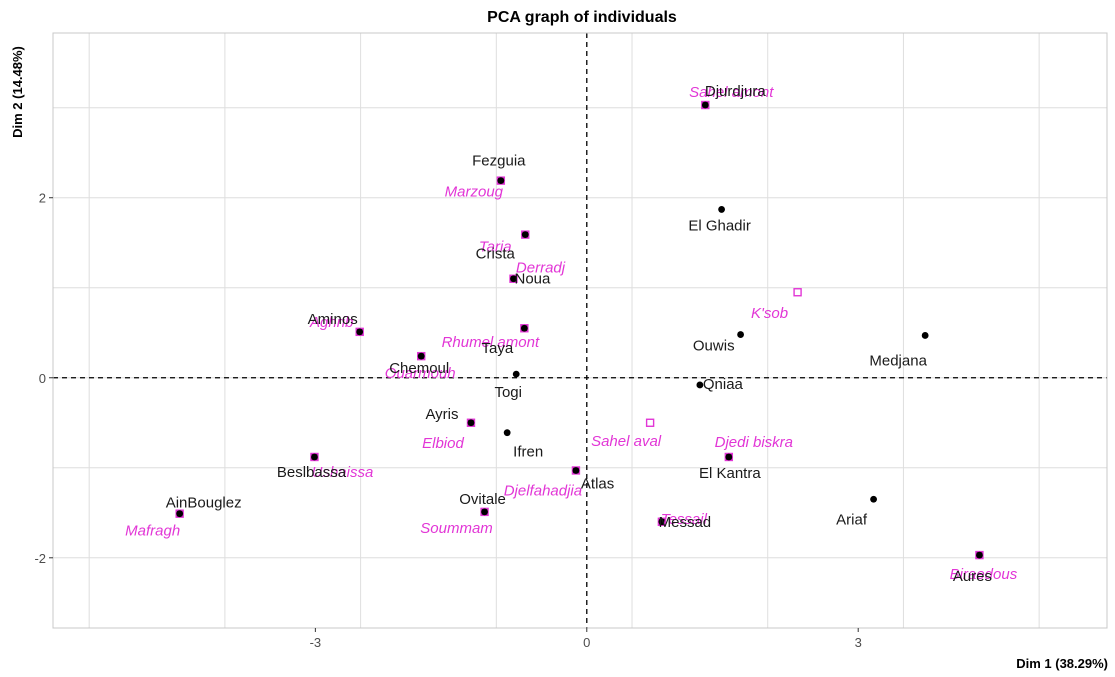  I want to click on active-point-label: Ifren, so click(528, 452).